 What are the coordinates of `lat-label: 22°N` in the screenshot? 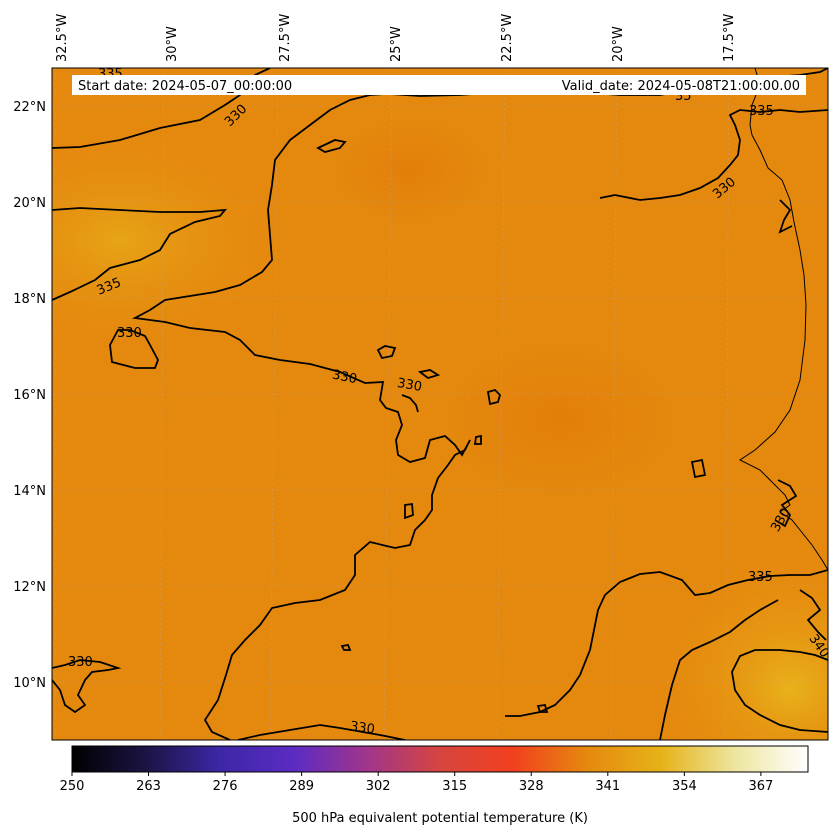 It's located at (29, 107).